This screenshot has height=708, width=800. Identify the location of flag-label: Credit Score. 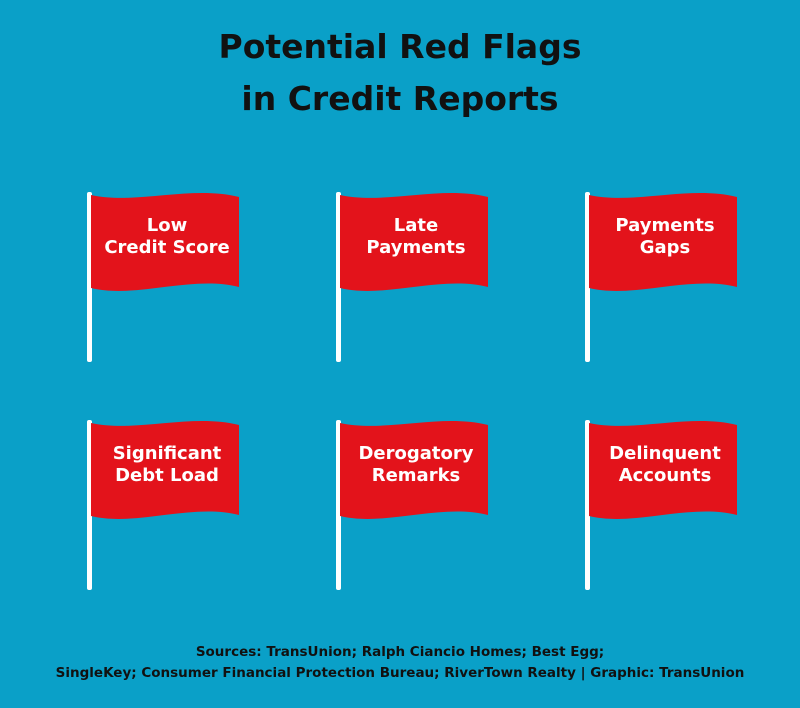
(166, 247).